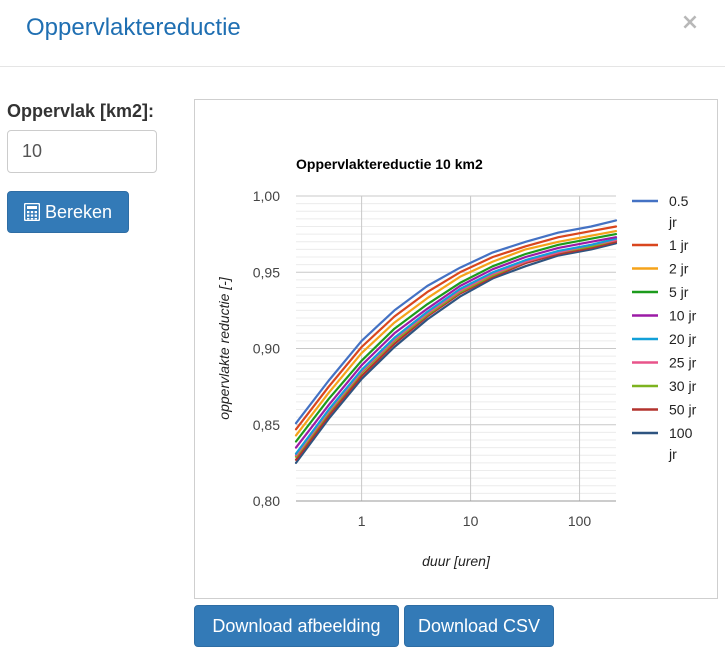 This screenshot has width=725, height=654. I want to click on calculator-icon, so click(31, 212).